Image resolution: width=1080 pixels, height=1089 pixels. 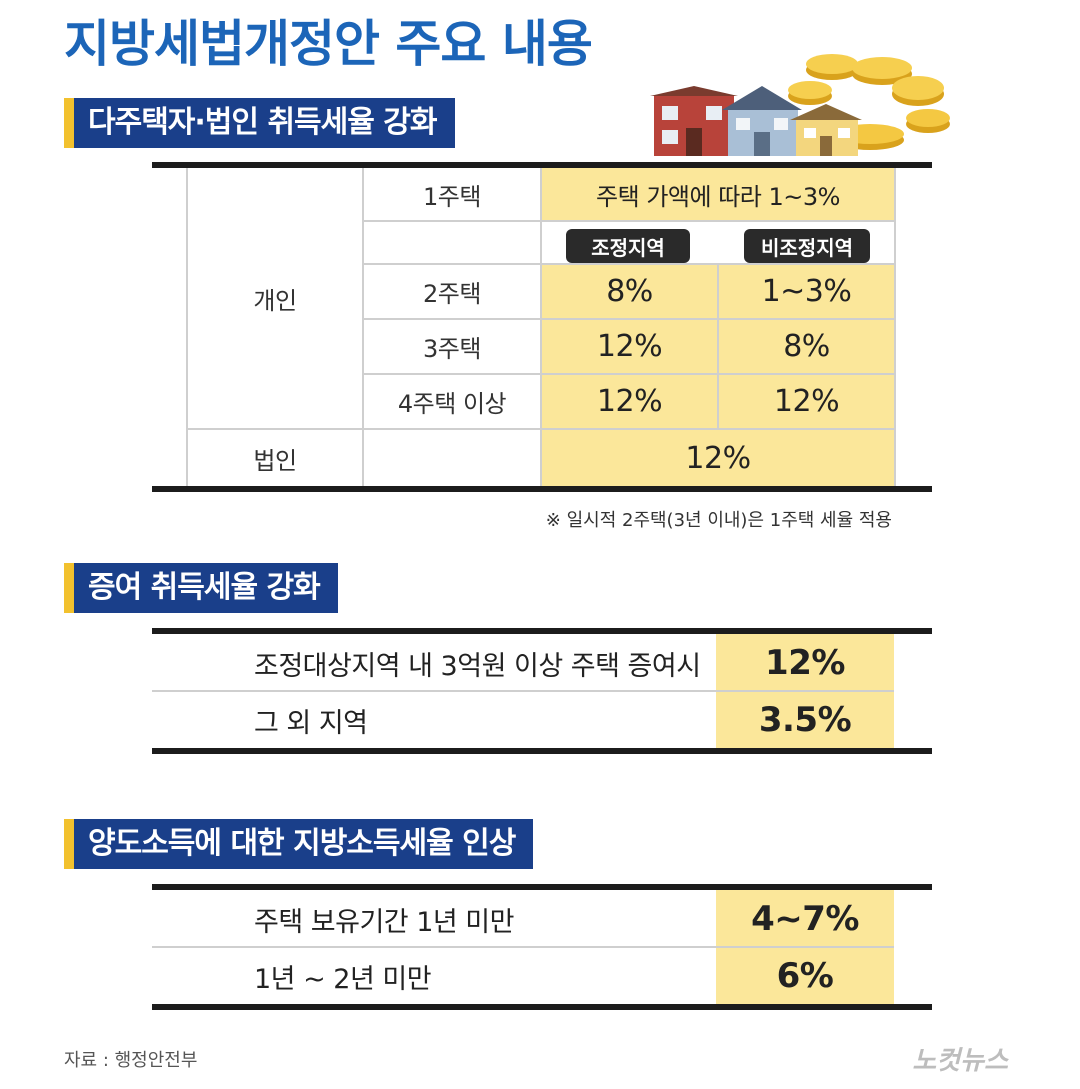 What do you see at coordinates (805, 976) in the screenshot?
I see `holding-row-value: 6%` at bounding box center [805, 976].